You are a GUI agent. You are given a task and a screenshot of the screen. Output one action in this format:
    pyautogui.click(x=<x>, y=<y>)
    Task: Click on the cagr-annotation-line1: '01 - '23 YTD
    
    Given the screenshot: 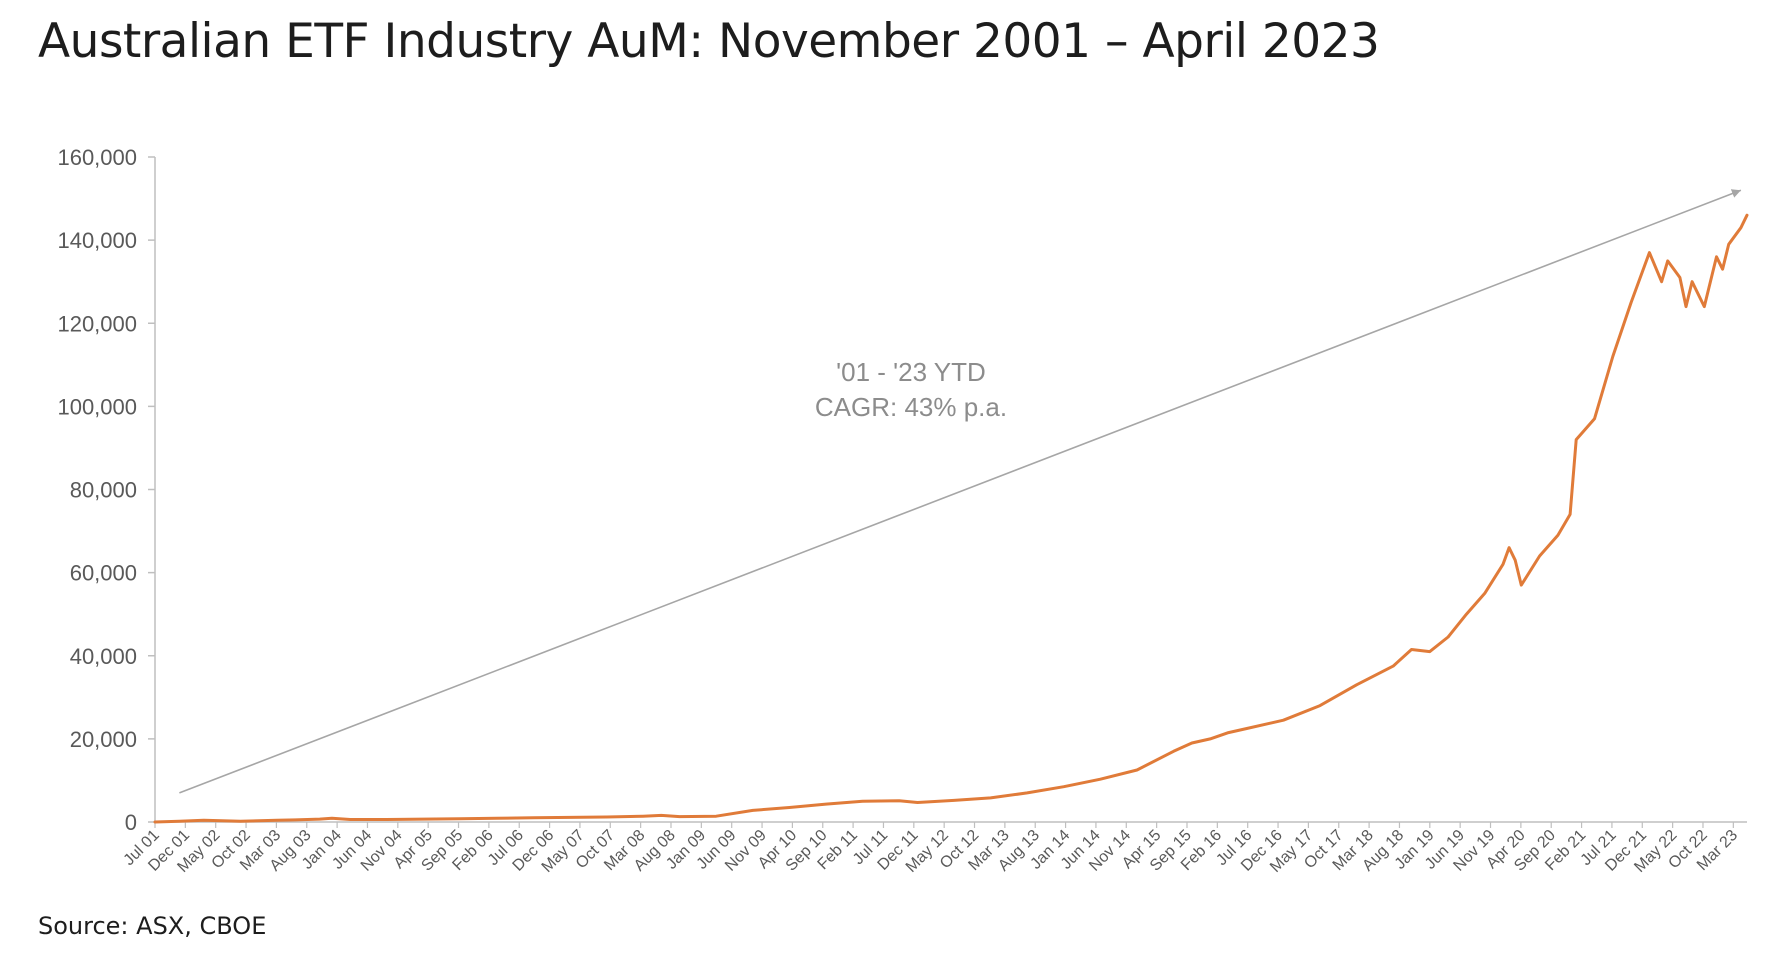 What is the action you would take?
    pyautogui.click(x=911, y=372)
    